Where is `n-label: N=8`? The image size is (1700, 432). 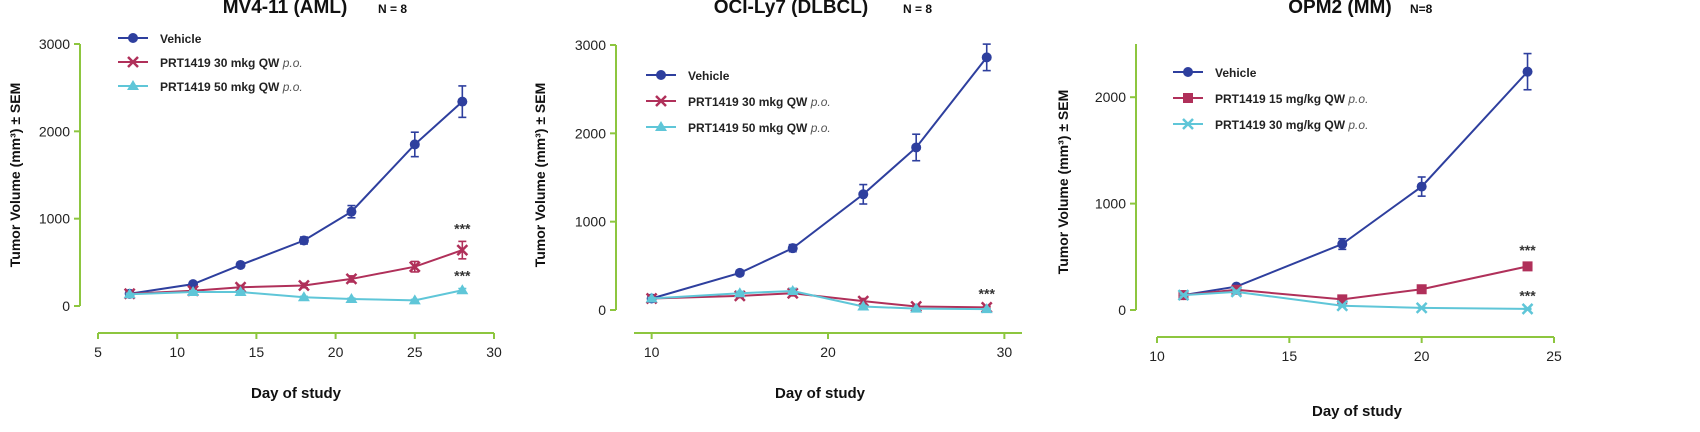
n-label: N=8 is located at coordinates (1421, 9).